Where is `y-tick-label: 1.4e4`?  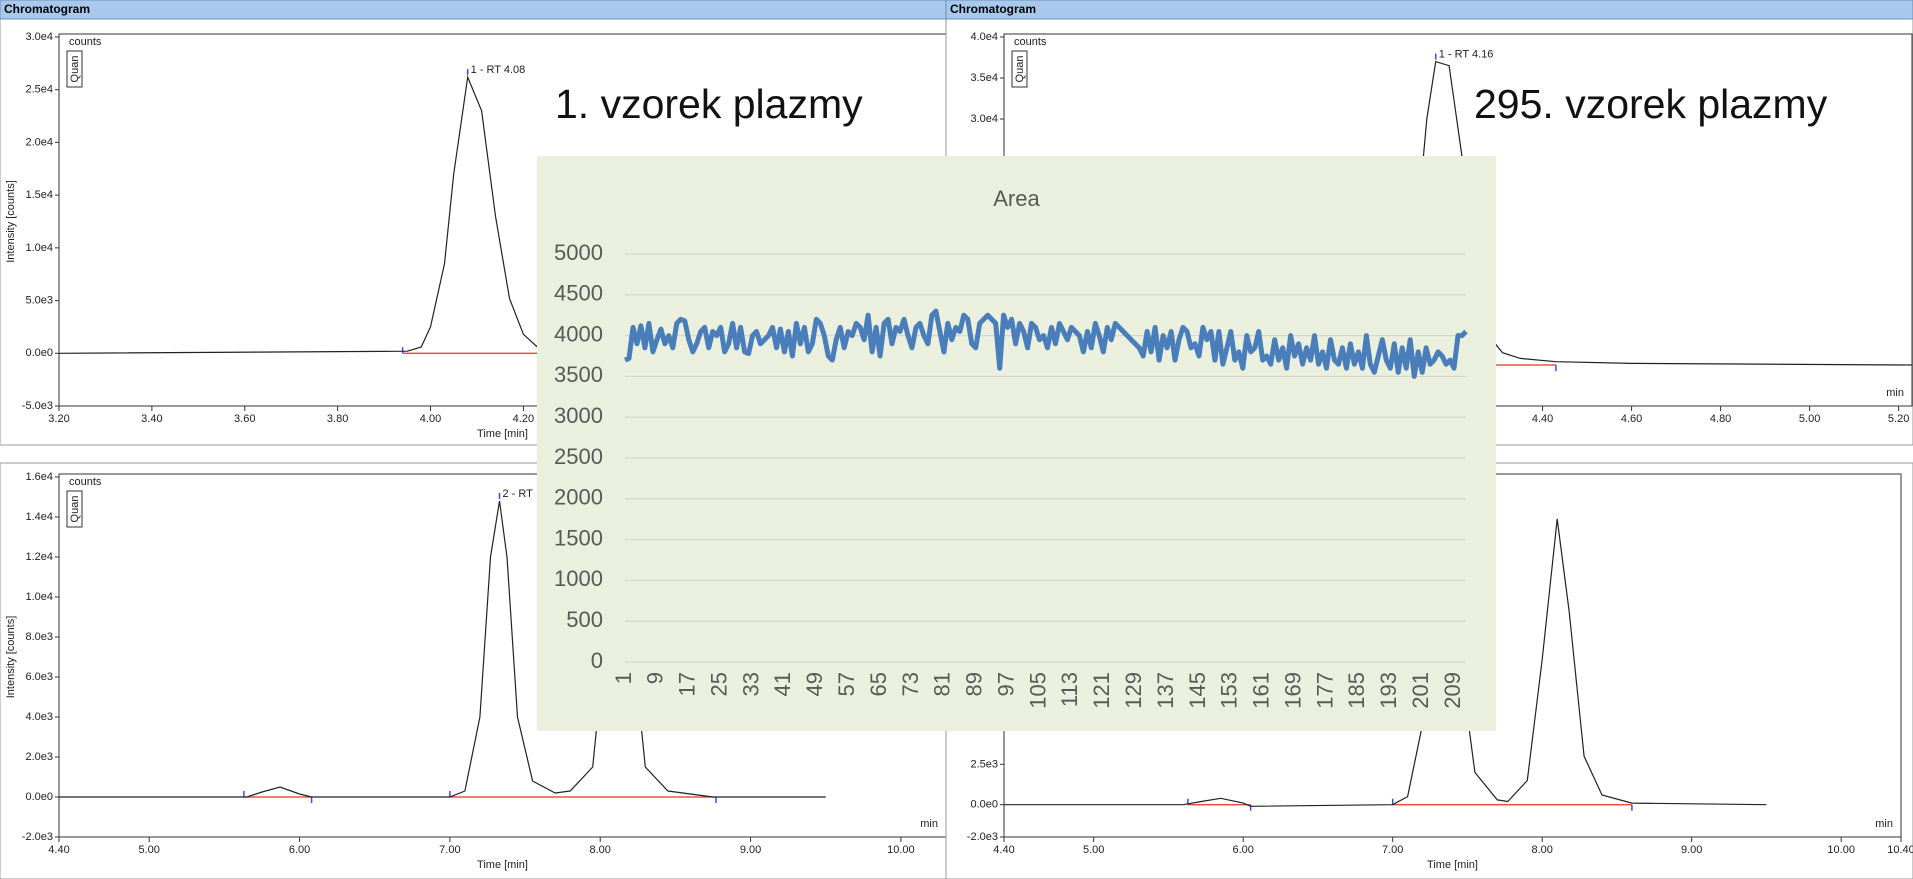
y-tick-label: 1.4e4 is located at coordinates (39, 517).